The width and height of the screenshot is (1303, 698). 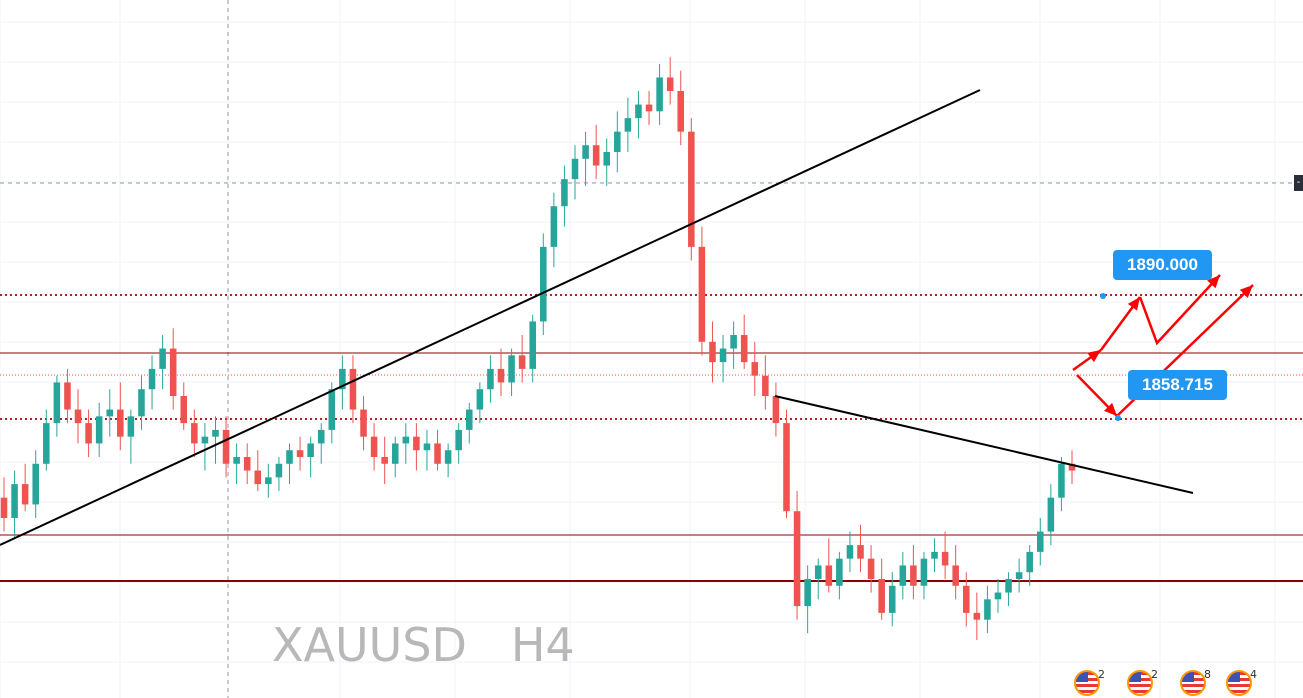 What do you see at coordinates (1246, 291) in the screenshot?
I see `arrow-rally-target-head` at bounding box center [1246, 291].